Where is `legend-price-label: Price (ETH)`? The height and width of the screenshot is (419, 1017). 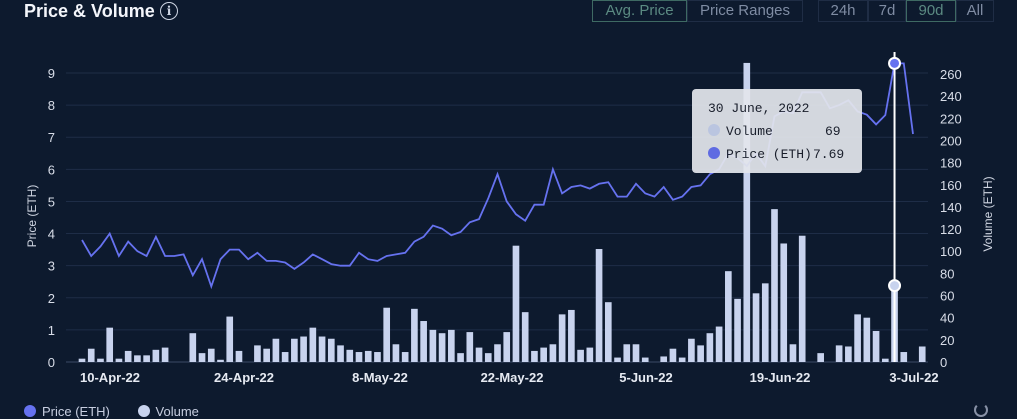 legend-price-label: Price (ETH) is located at coordinates (76, 411).